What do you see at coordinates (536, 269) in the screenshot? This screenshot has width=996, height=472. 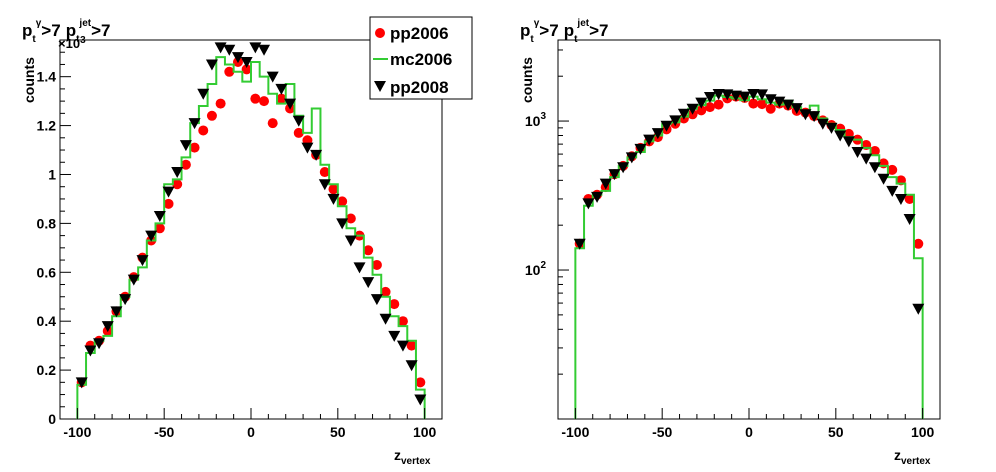 I see `right-y-tick-label: 10²` at bounding box center [536, 269].